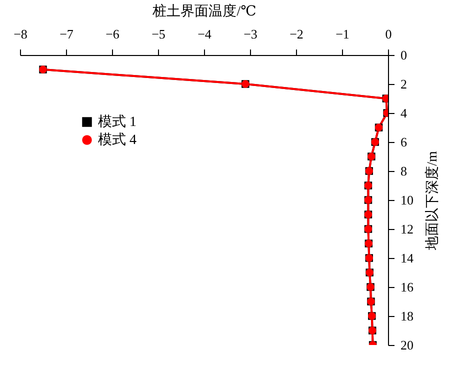 The width and height of the screenshot is (453, 371). What do you see at coordinates (407, 200) in the screenshot?
I see `y-tick-label: 10` at bounding box center [407, 200].